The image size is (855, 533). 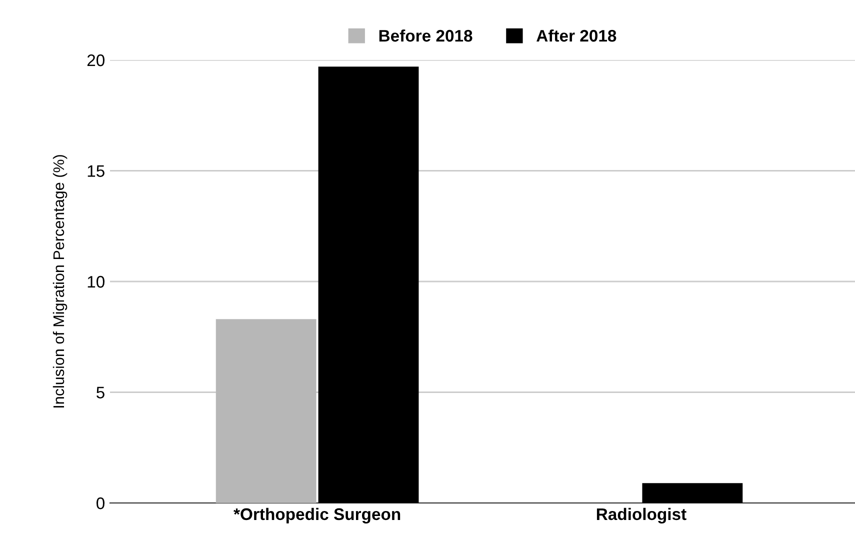 What do you see at coordinates (641, 516) in the screenshot?
I see `x-tick-label: Radiologist` at bounding box center [641, 516].